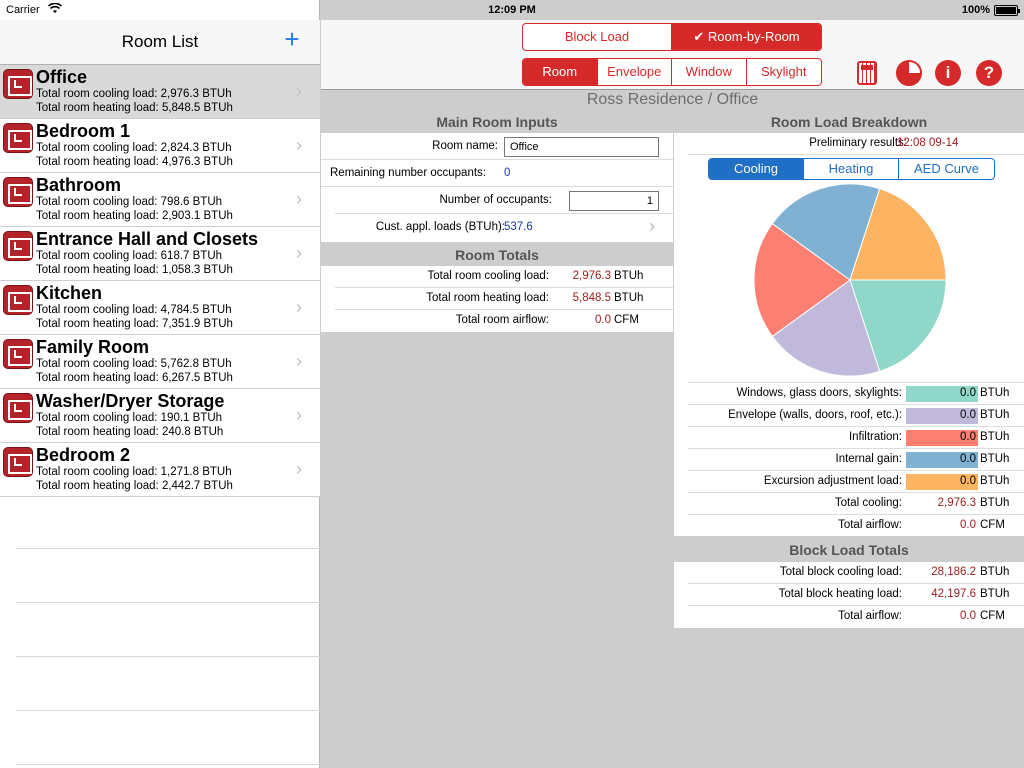 Image resolution: width=1024 pixels, height=768 pixels. I want to click on pie-slice-infiltration, so click(802, 280).